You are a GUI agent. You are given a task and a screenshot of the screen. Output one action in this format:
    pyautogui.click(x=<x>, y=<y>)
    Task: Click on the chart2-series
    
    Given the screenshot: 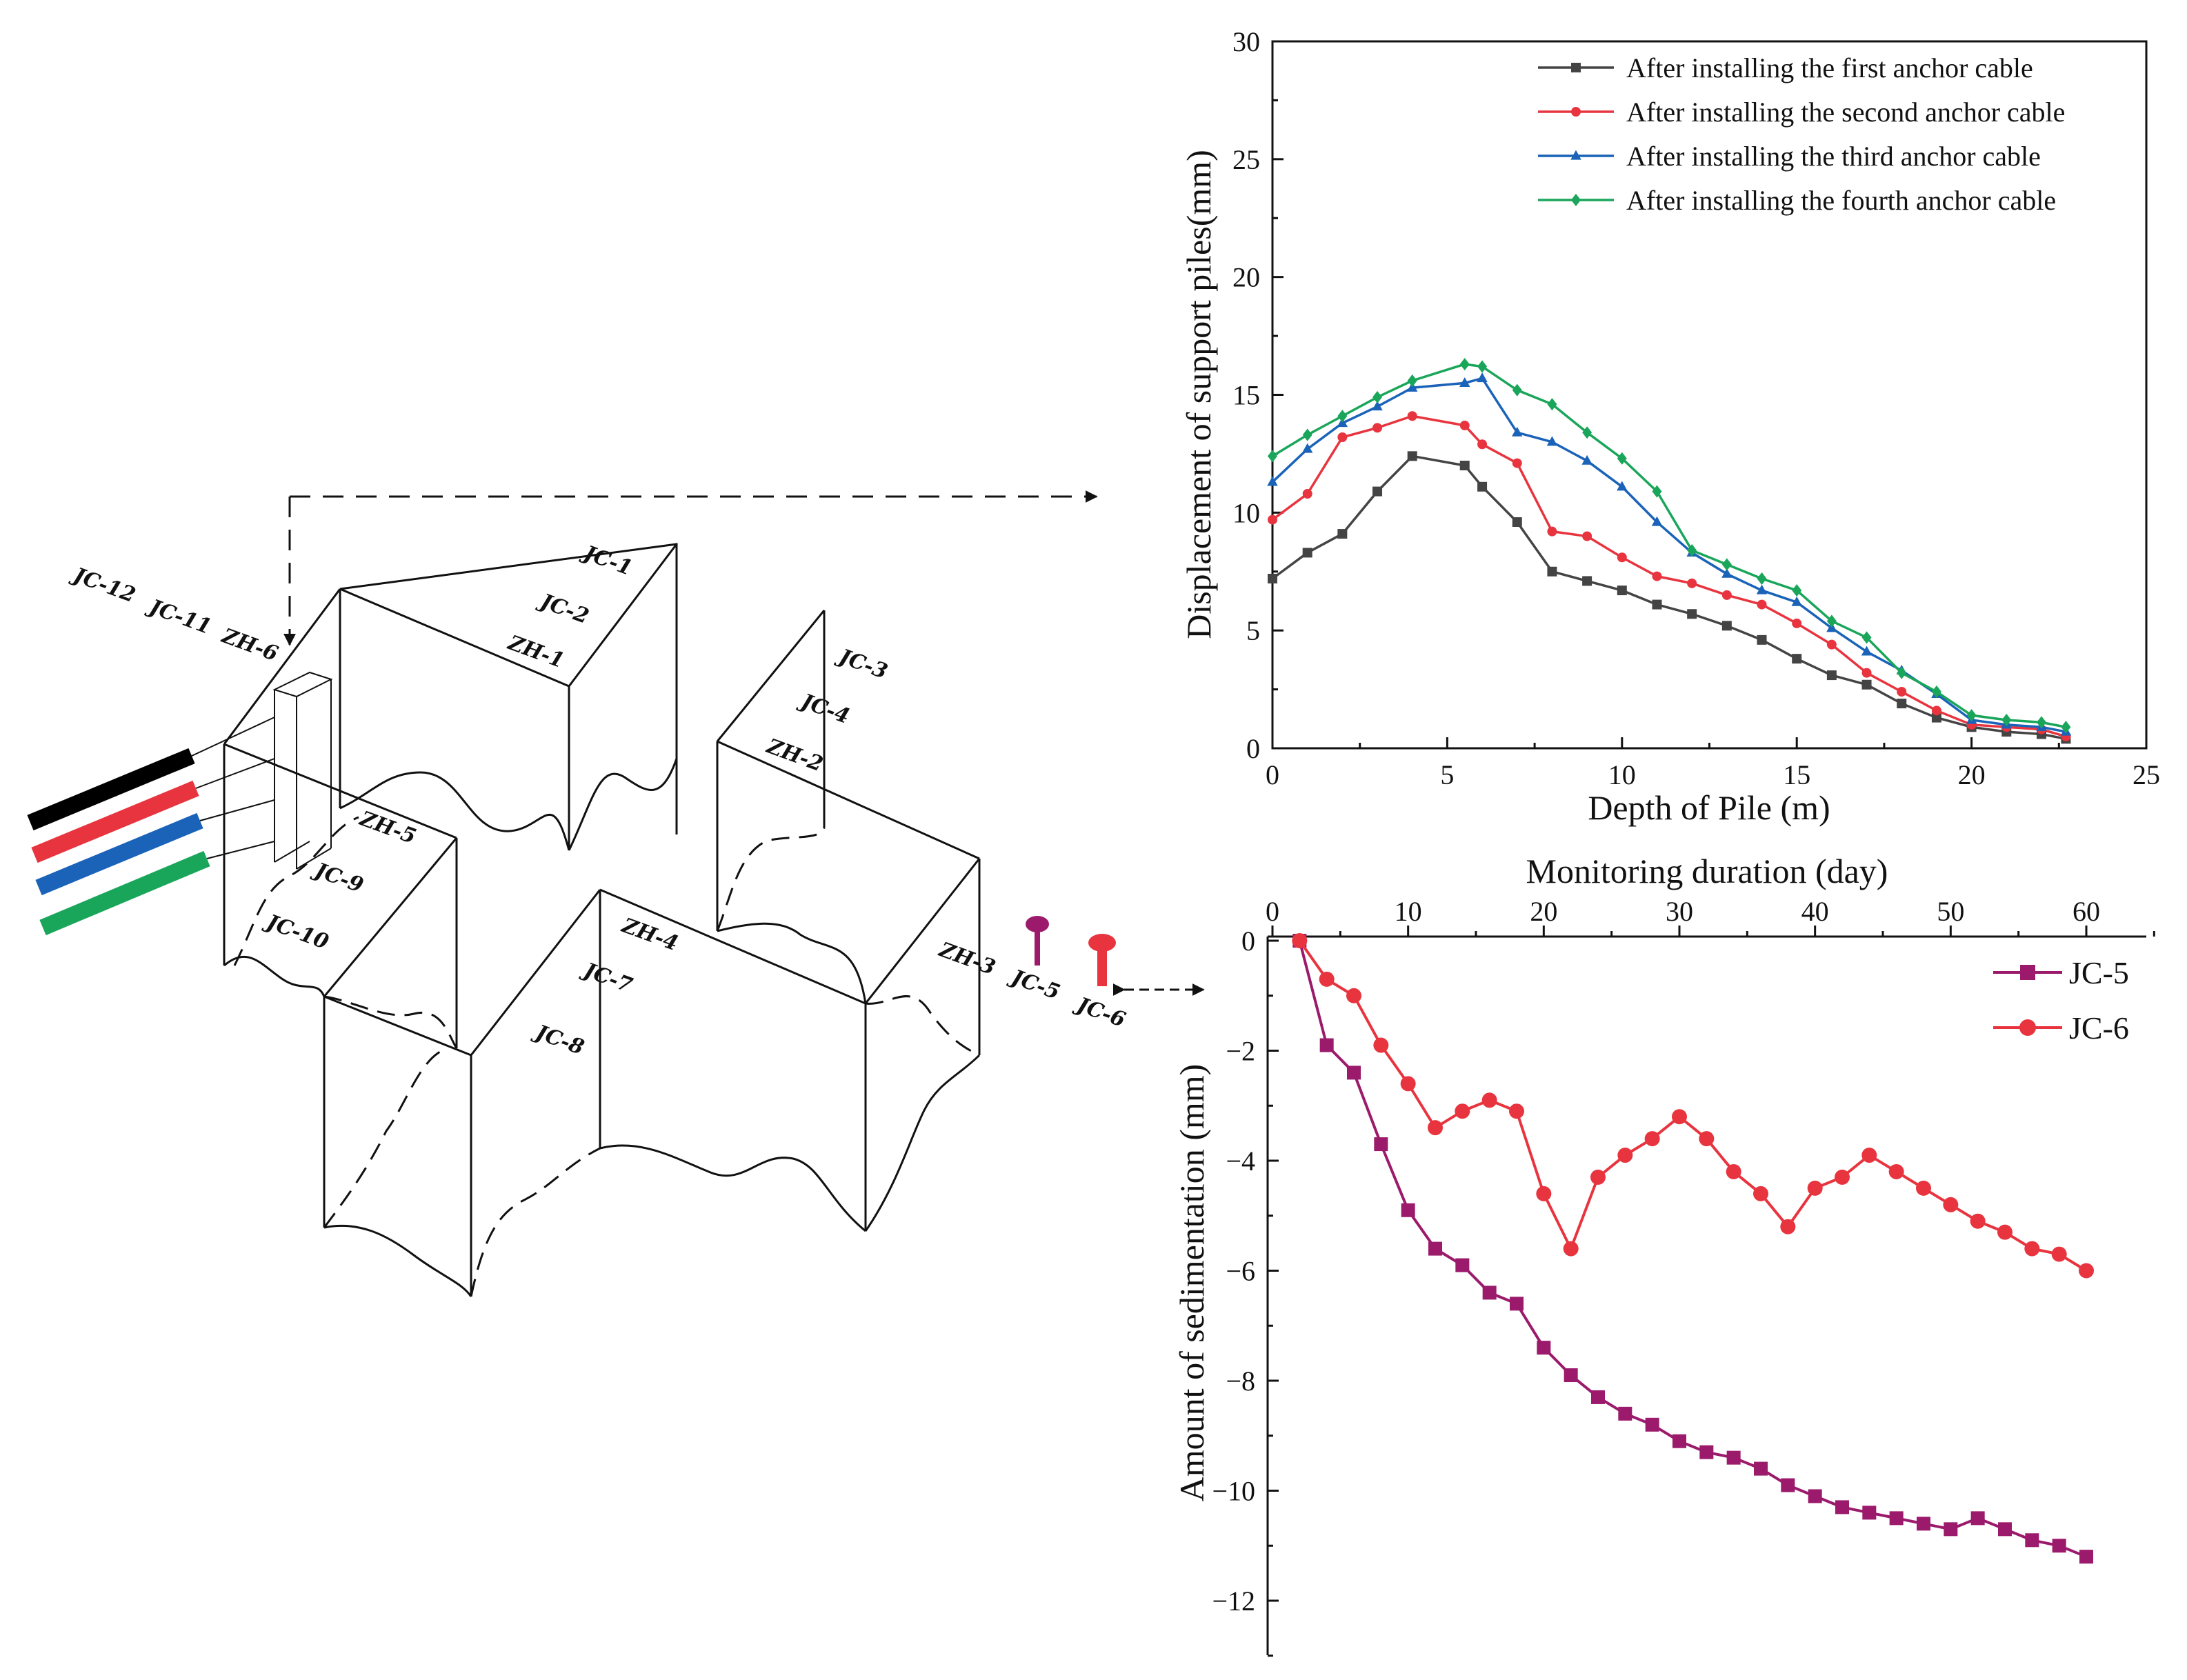 What is the action you would take?
    pyautogui.click(x=1693, y=1249)
    